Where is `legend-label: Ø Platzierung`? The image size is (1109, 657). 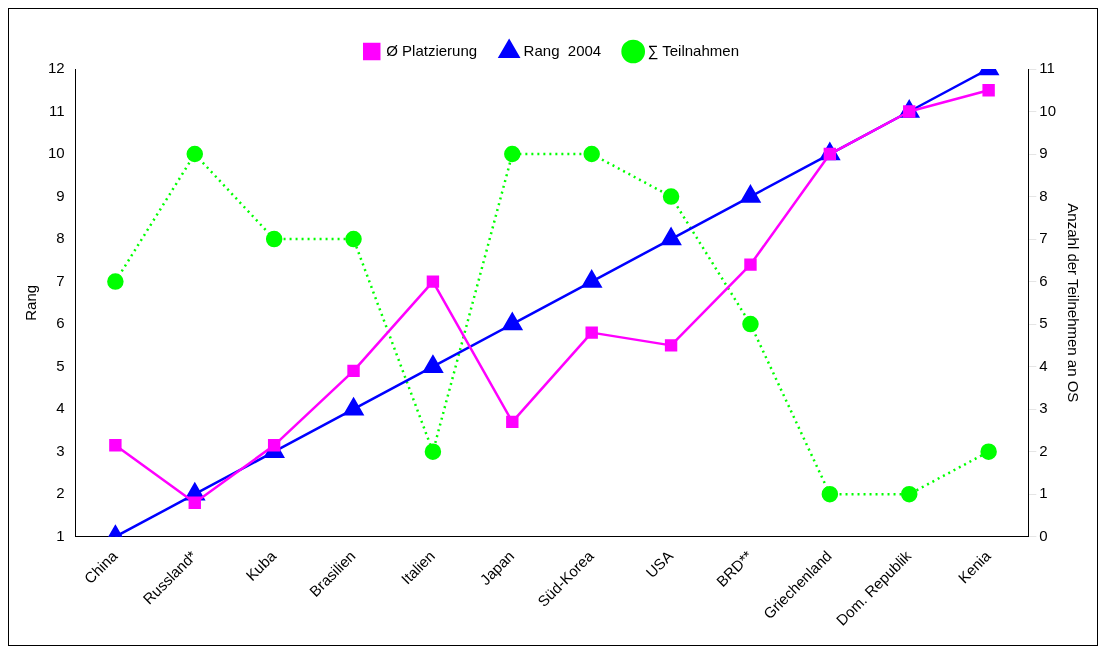
legend-label: Ø Platzierung is located at coordinates (432, 50).